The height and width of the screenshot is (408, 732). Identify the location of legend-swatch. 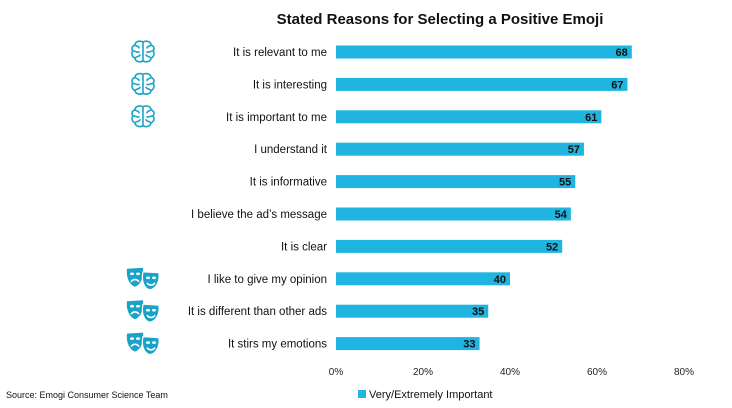
(362, 394).